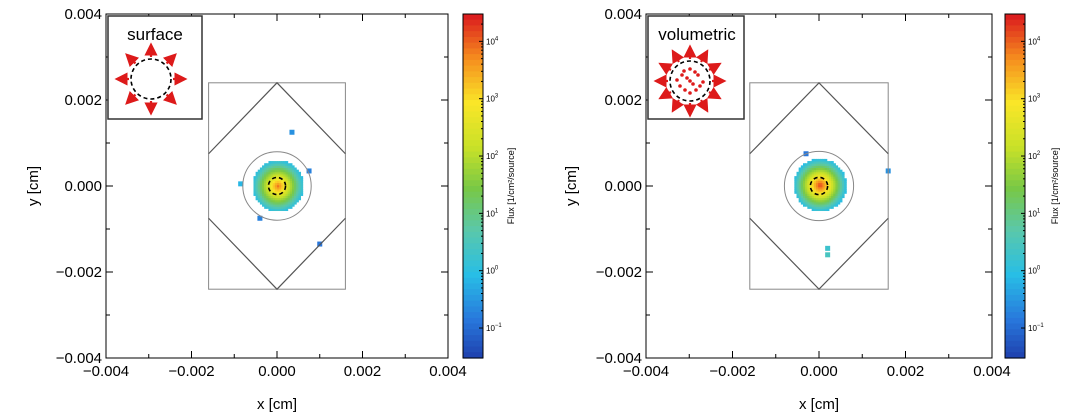  Describe the element at coordinates (260, 218) in the screenshot. I see `stray-point` at that location.